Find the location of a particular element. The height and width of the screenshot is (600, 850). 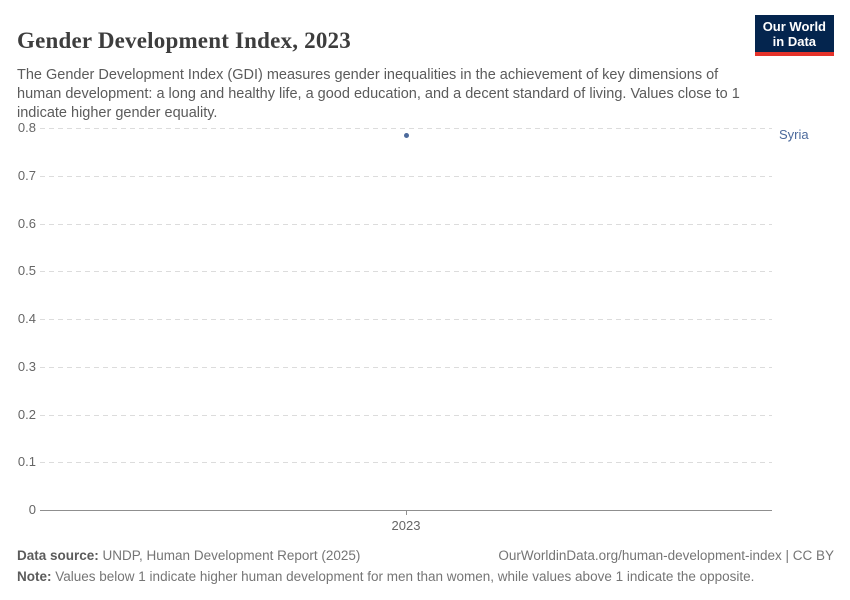

y-tick-label: 0.2 is located at coordinates (26, 414).